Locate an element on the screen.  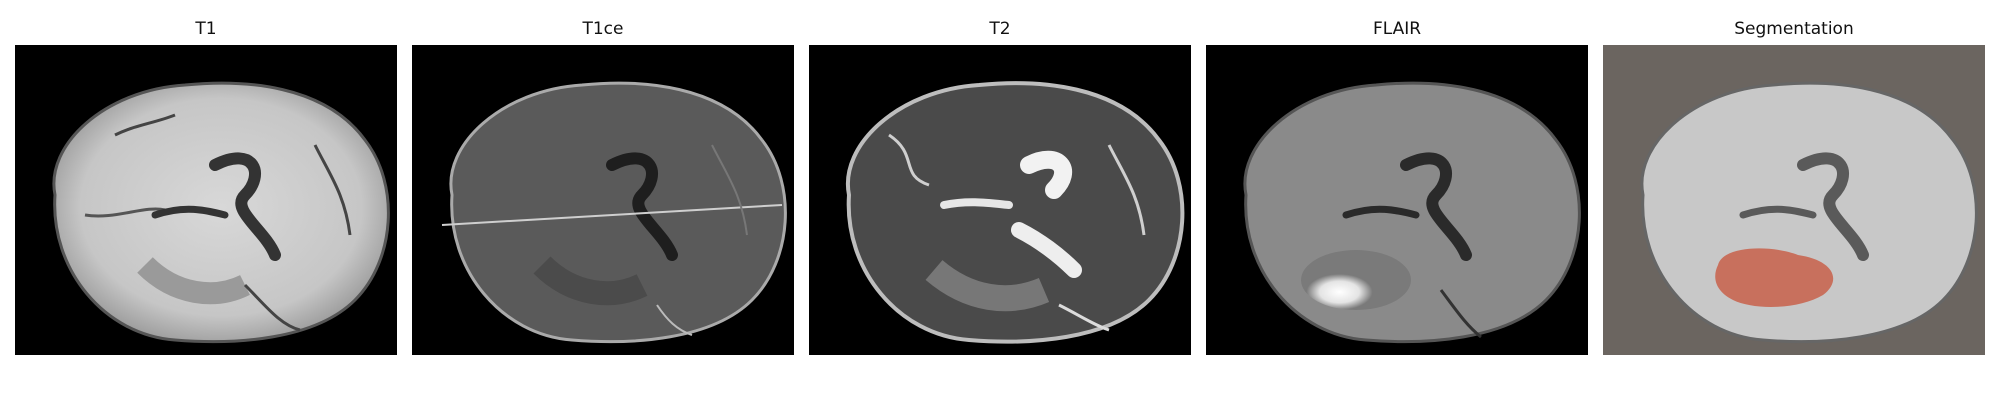
panel-title-t1: T1 is located at coordinates (206, 29).